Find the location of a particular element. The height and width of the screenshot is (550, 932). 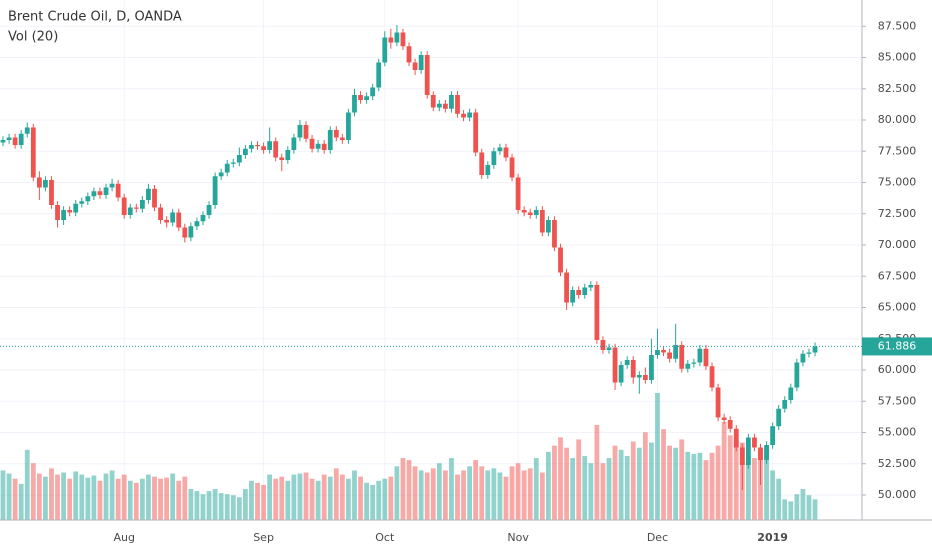

y-tick-label: 67.500 is located at coordinates (897, 275).